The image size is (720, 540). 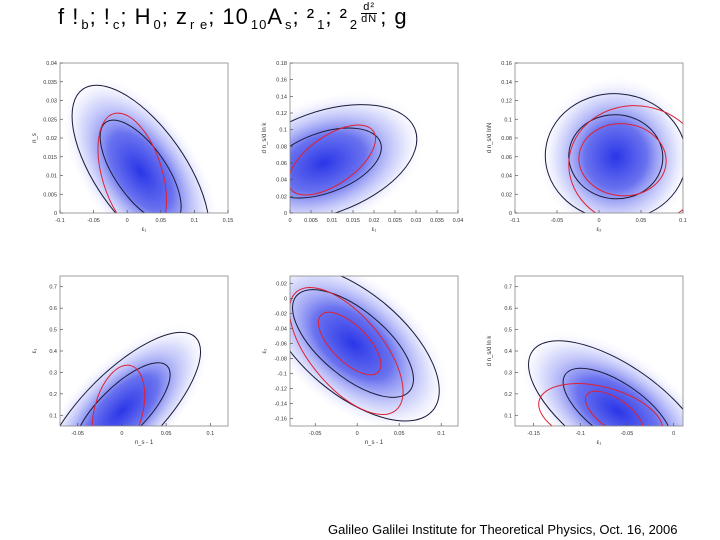 What do you see at coordinates (394, 16) in the screenshot?
I see `title-suffix: ; g` at bounding box center [394, 16].